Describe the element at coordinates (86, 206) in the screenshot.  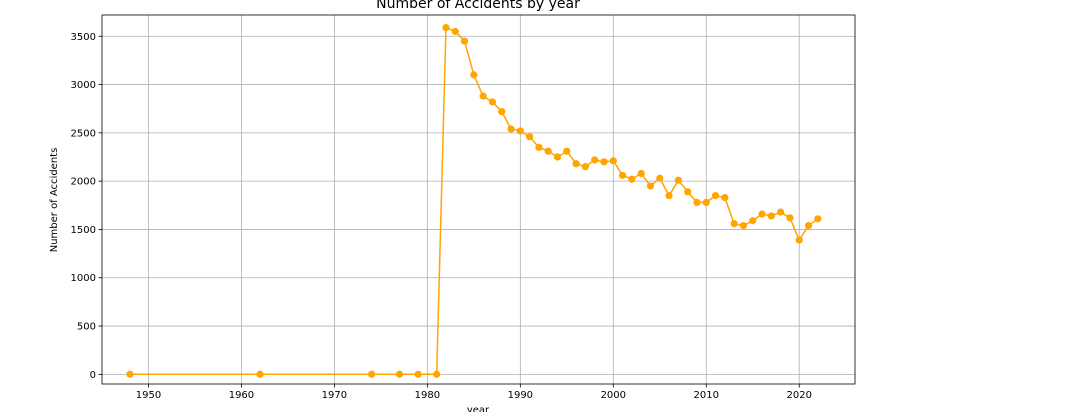
I see `y-axis: 0 500 1000 1500 2000 2500 3000 3500` at that location.